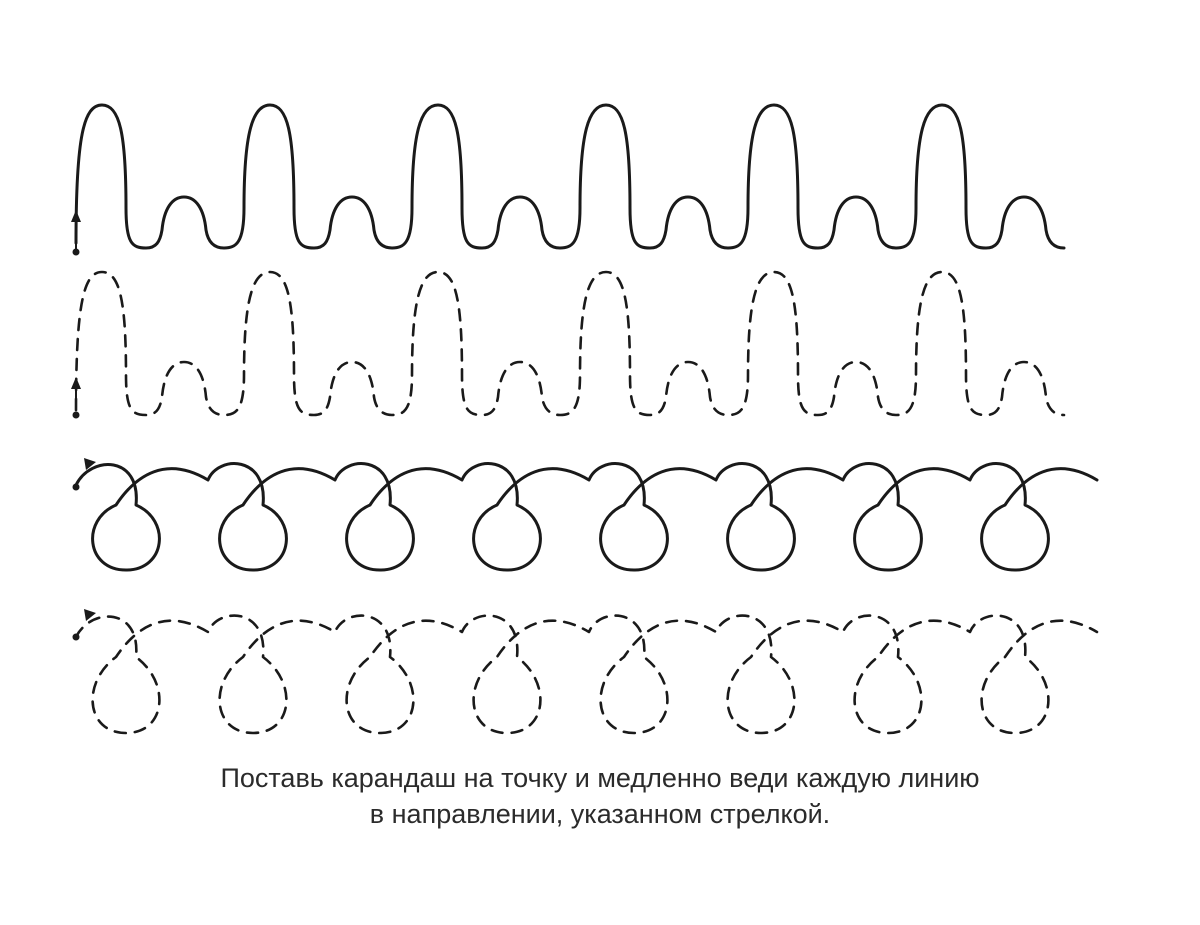 The image size is (1200, 925). I want to click on arches-dashed-line, so click(570, 343).